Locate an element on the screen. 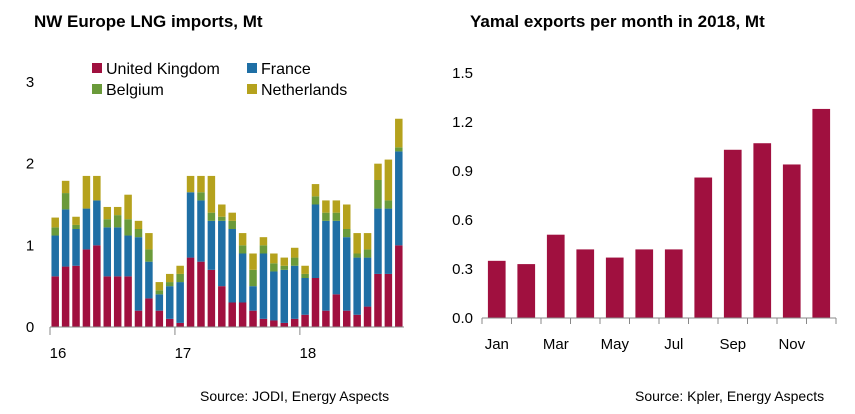 The image size is (855, 414). yamal-exports-chart-title: Yamal exports per month in 2018, Mt is located at coordinates (617, 21).